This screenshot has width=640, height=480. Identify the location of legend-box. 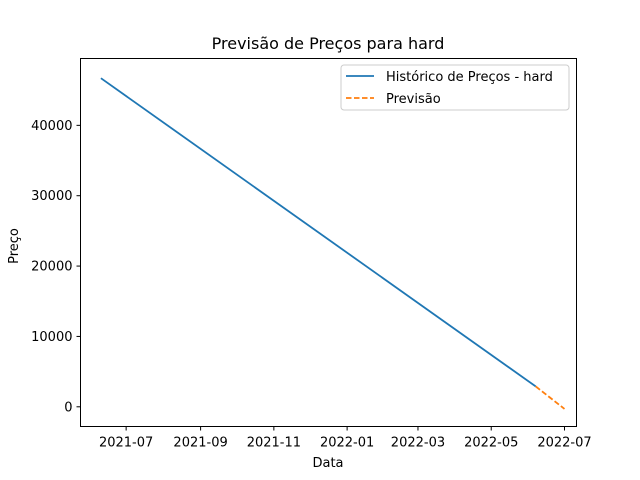
(455, 87).